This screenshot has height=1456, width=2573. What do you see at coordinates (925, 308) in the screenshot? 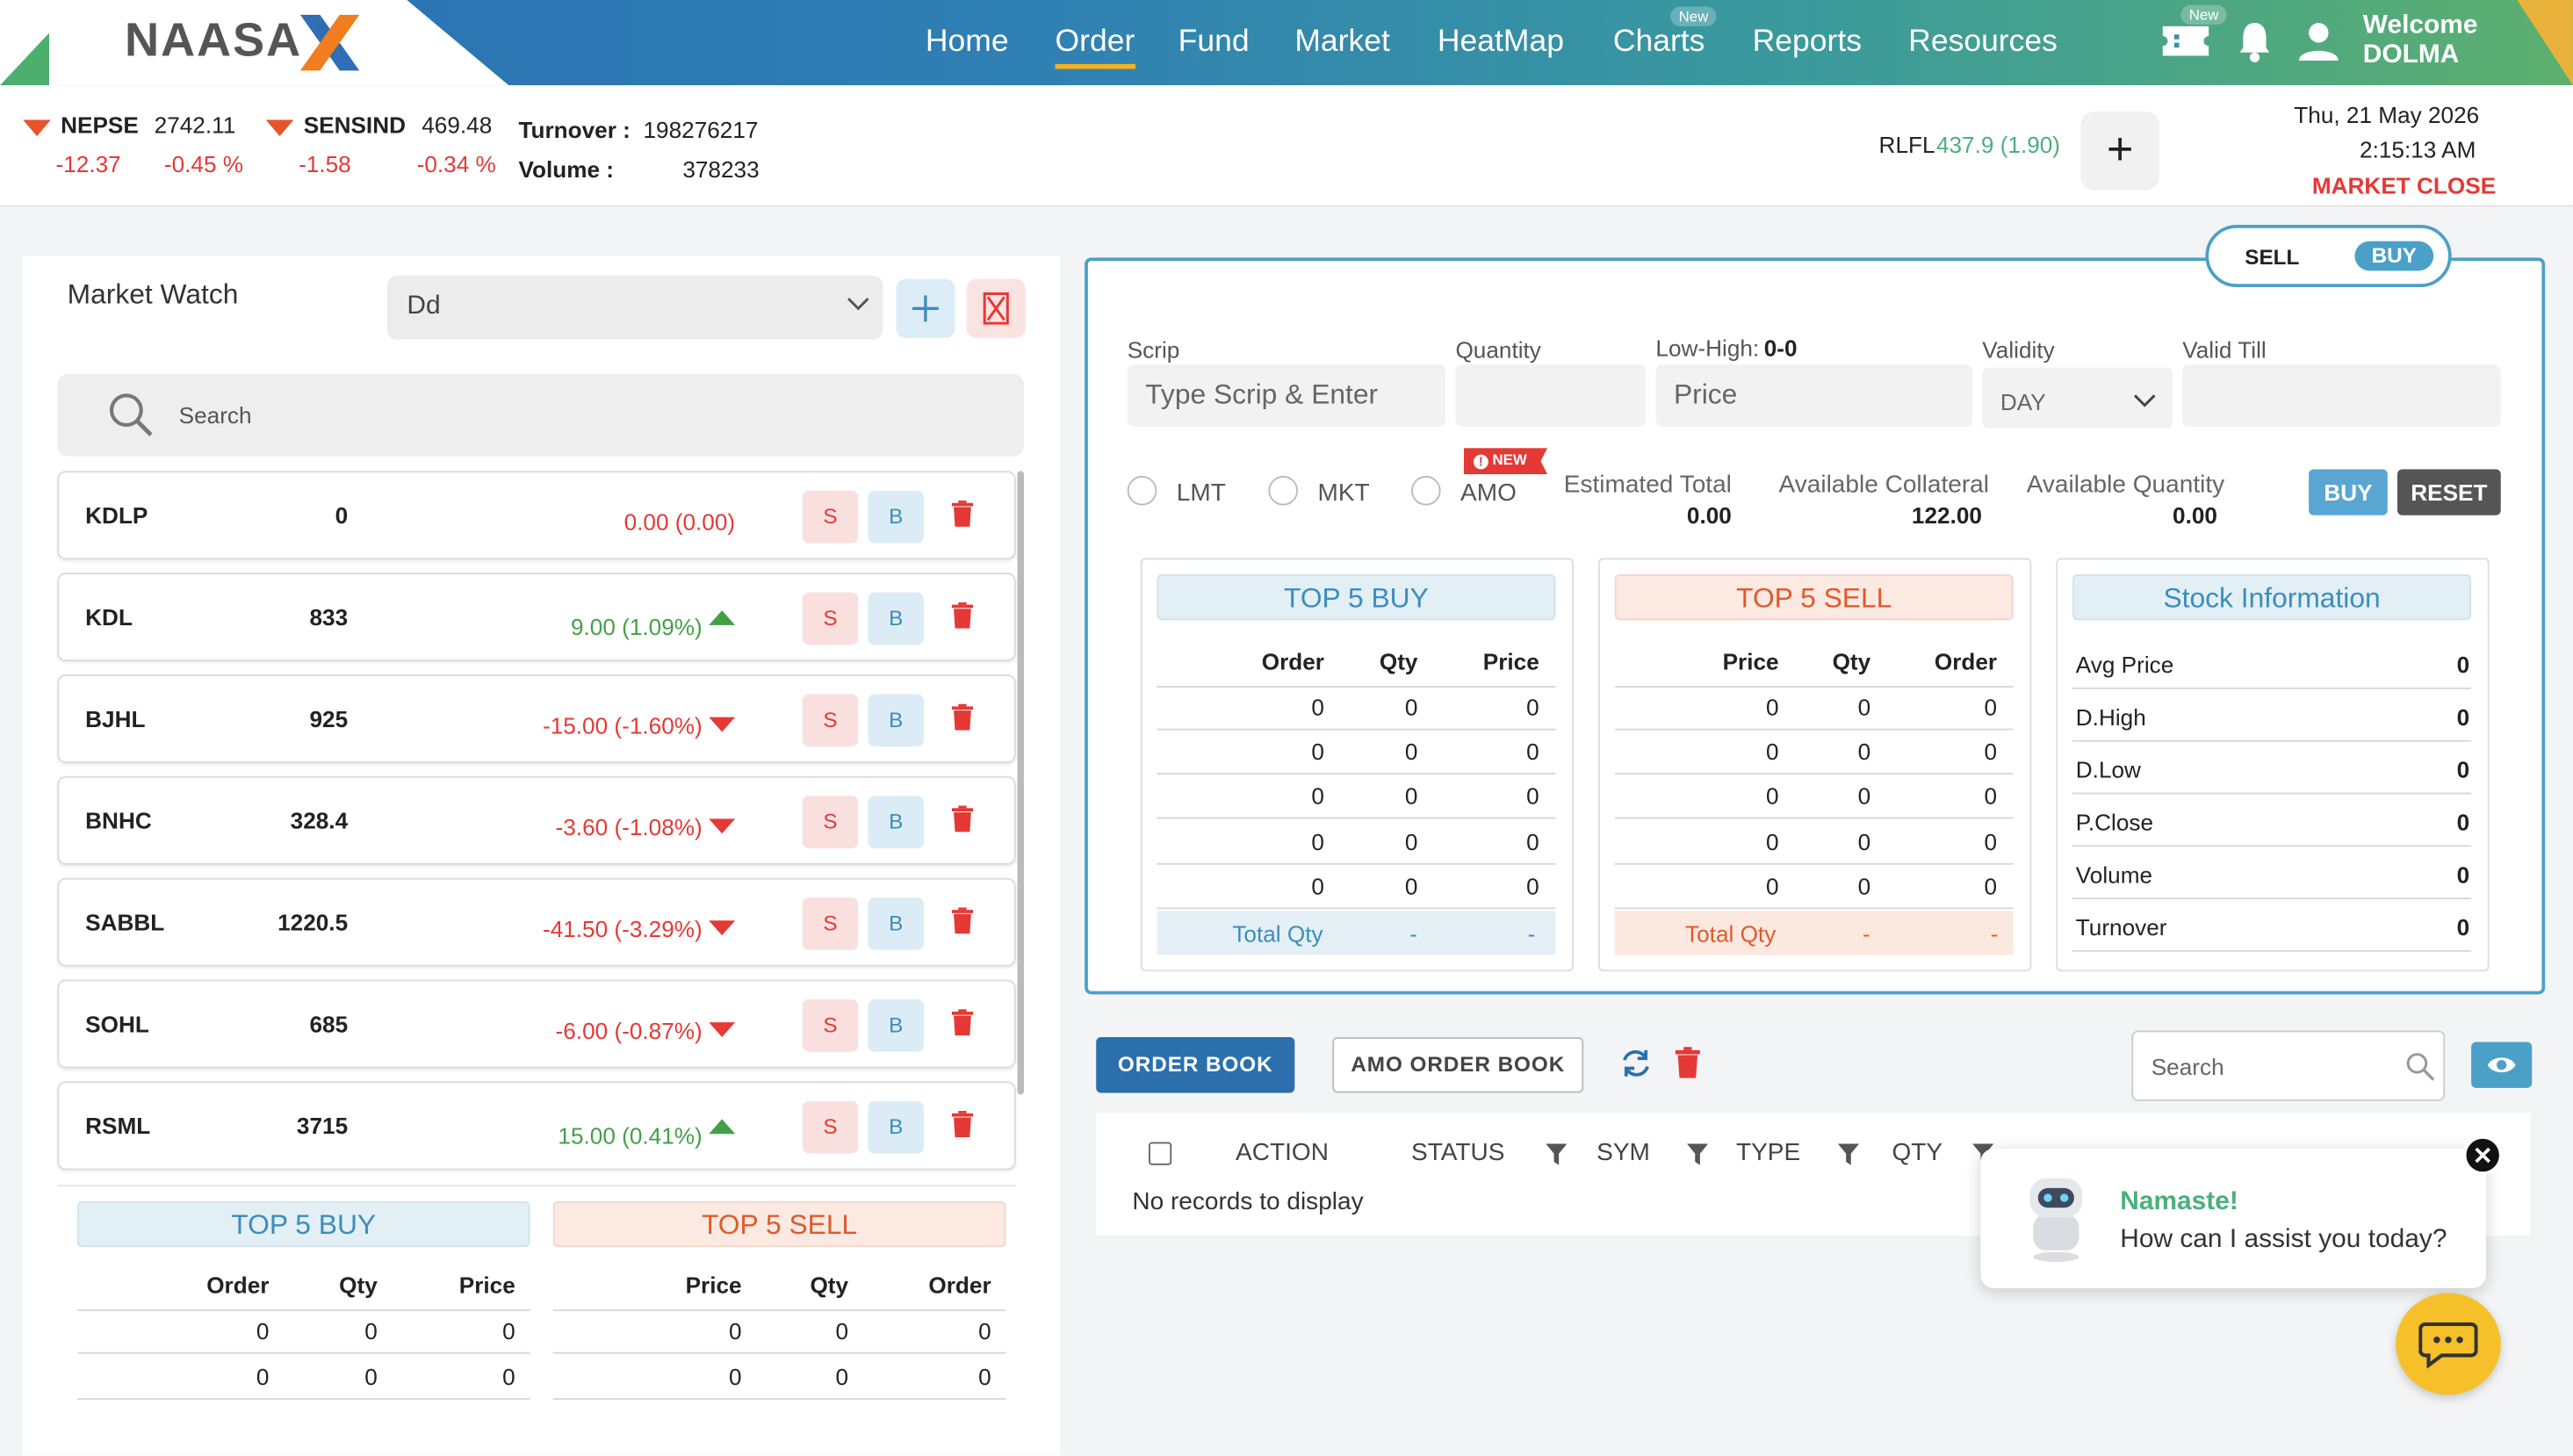
I see `add-watchlist-button` at bounding box center [925, 308].